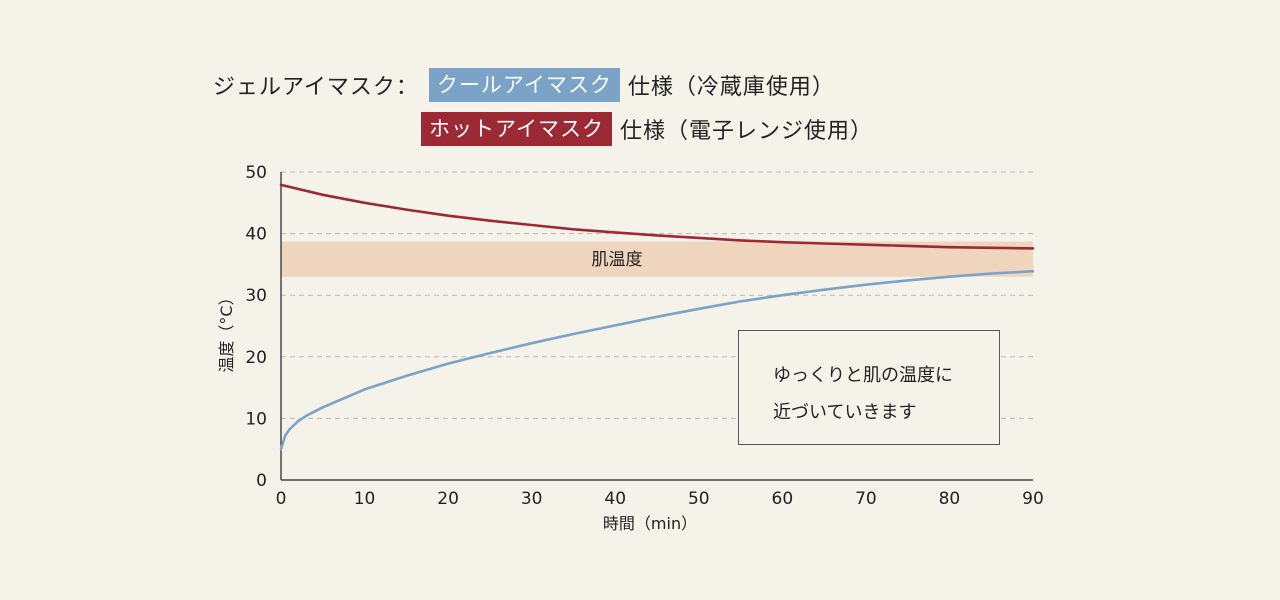 The height and width of the screenshot is (600, 1280). What do you see at coordinates (845, 412) in the screenshot?
I see `annotation-line-2: 近づいていきます` at bounding box center [845, 412].